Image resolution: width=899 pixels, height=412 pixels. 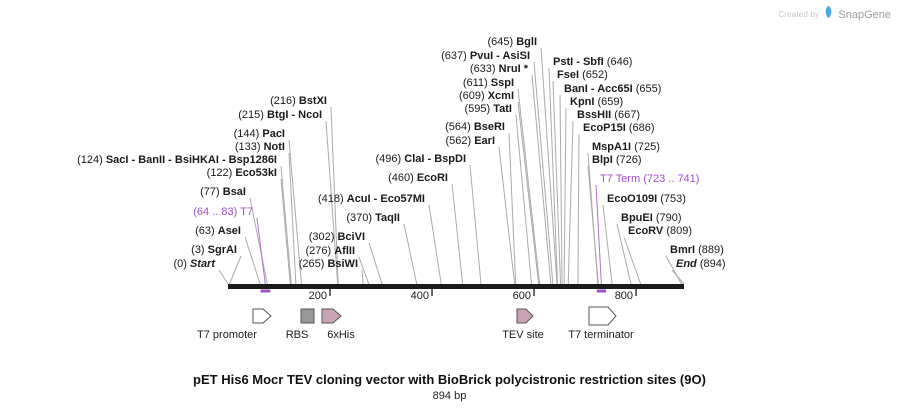 I want to click on site-connector-bmri, so click(x=673, y=270).